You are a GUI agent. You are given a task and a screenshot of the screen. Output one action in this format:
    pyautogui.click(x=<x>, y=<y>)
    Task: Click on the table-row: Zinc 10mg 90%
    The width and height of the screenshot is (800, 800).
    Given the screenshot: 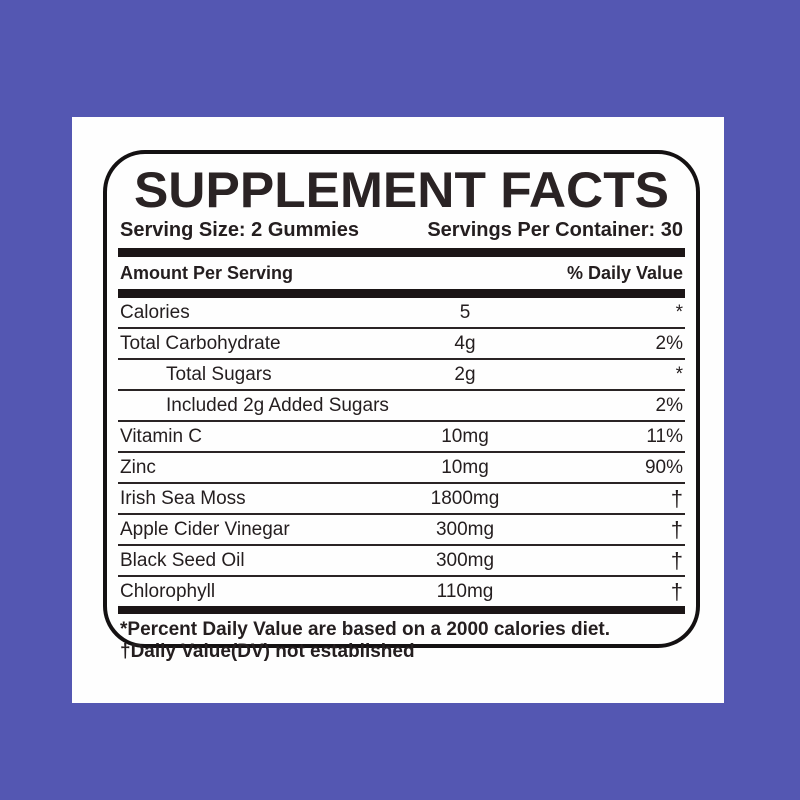 What is the action you would take?
    pyautogui.click(x=401, y=468)
    